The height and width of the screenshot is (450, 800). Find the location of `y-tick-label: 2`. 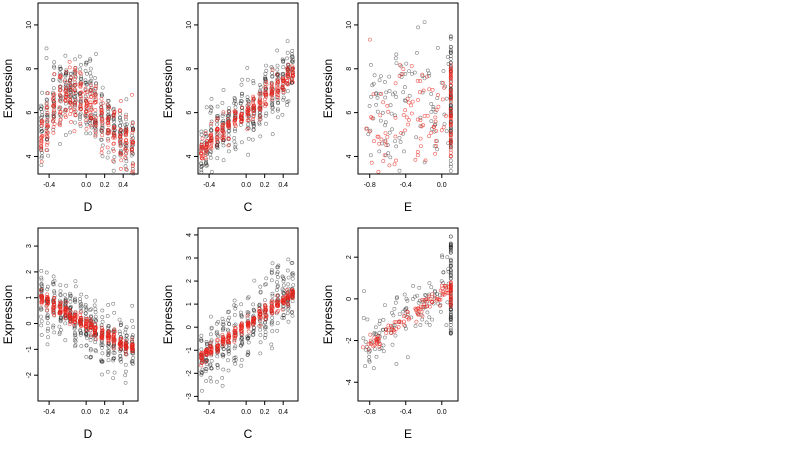

y-tick-label: 2 is located at coordinates (349, 257).